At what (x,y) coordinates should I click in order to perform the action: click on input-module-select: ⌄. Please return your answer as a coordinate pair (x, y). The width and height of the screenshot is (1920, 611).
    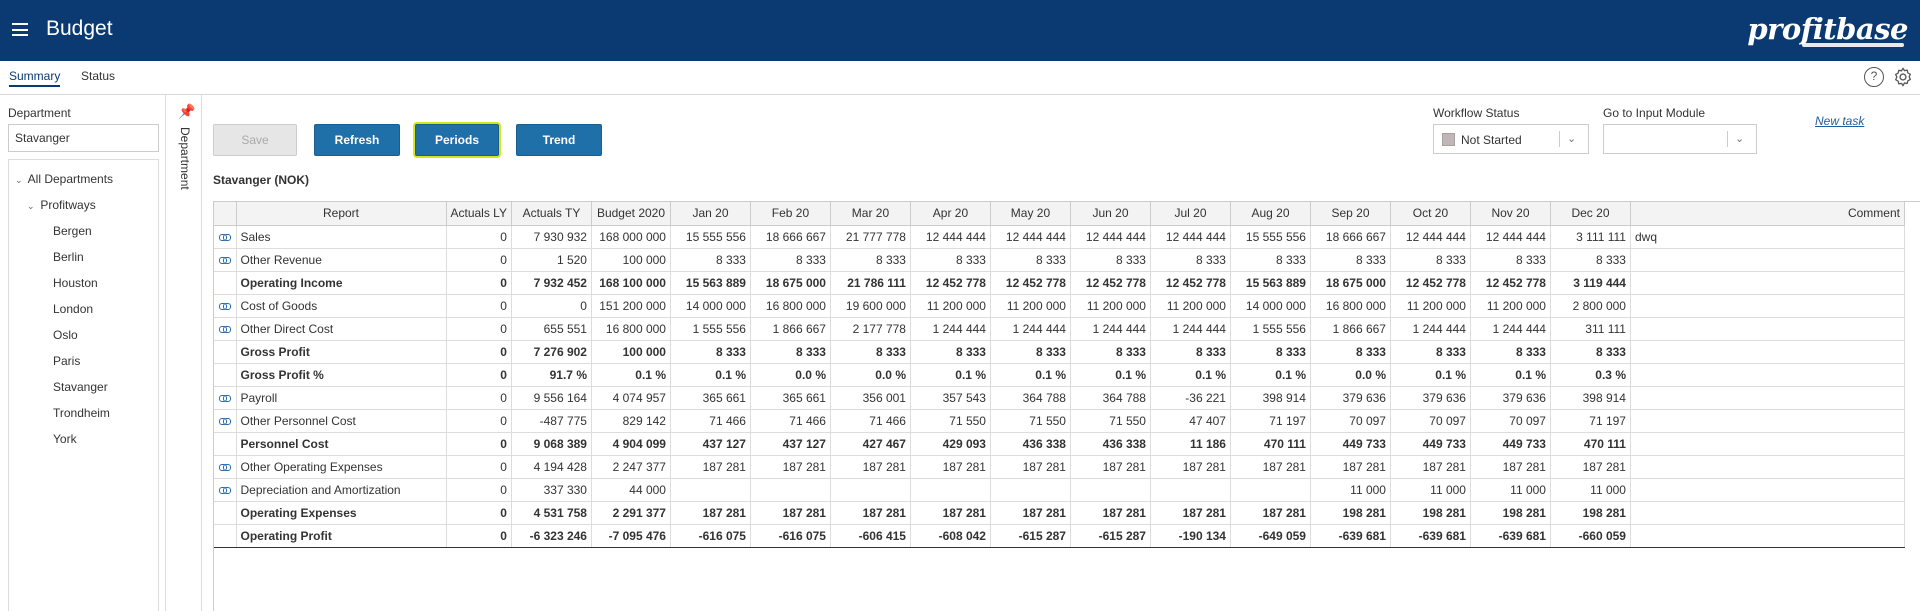
    Looking at the image, I should click on (1680, 139).